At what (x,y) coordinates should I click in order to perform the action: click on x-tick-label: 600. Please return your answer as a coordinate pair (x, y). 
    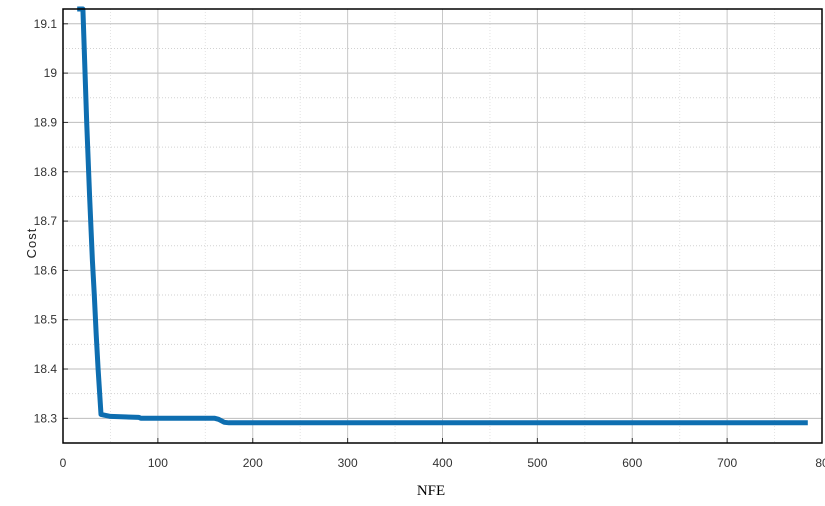
    Looking at the image, I should click on (632, 463).